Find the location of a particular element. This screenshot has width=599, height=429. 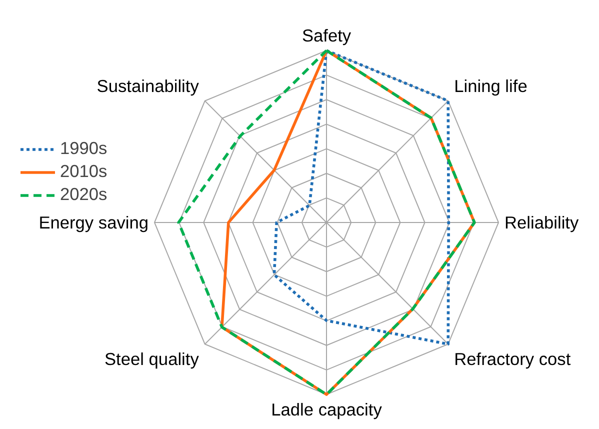

legend-label: 2010s is located at coordinates (84, 171).